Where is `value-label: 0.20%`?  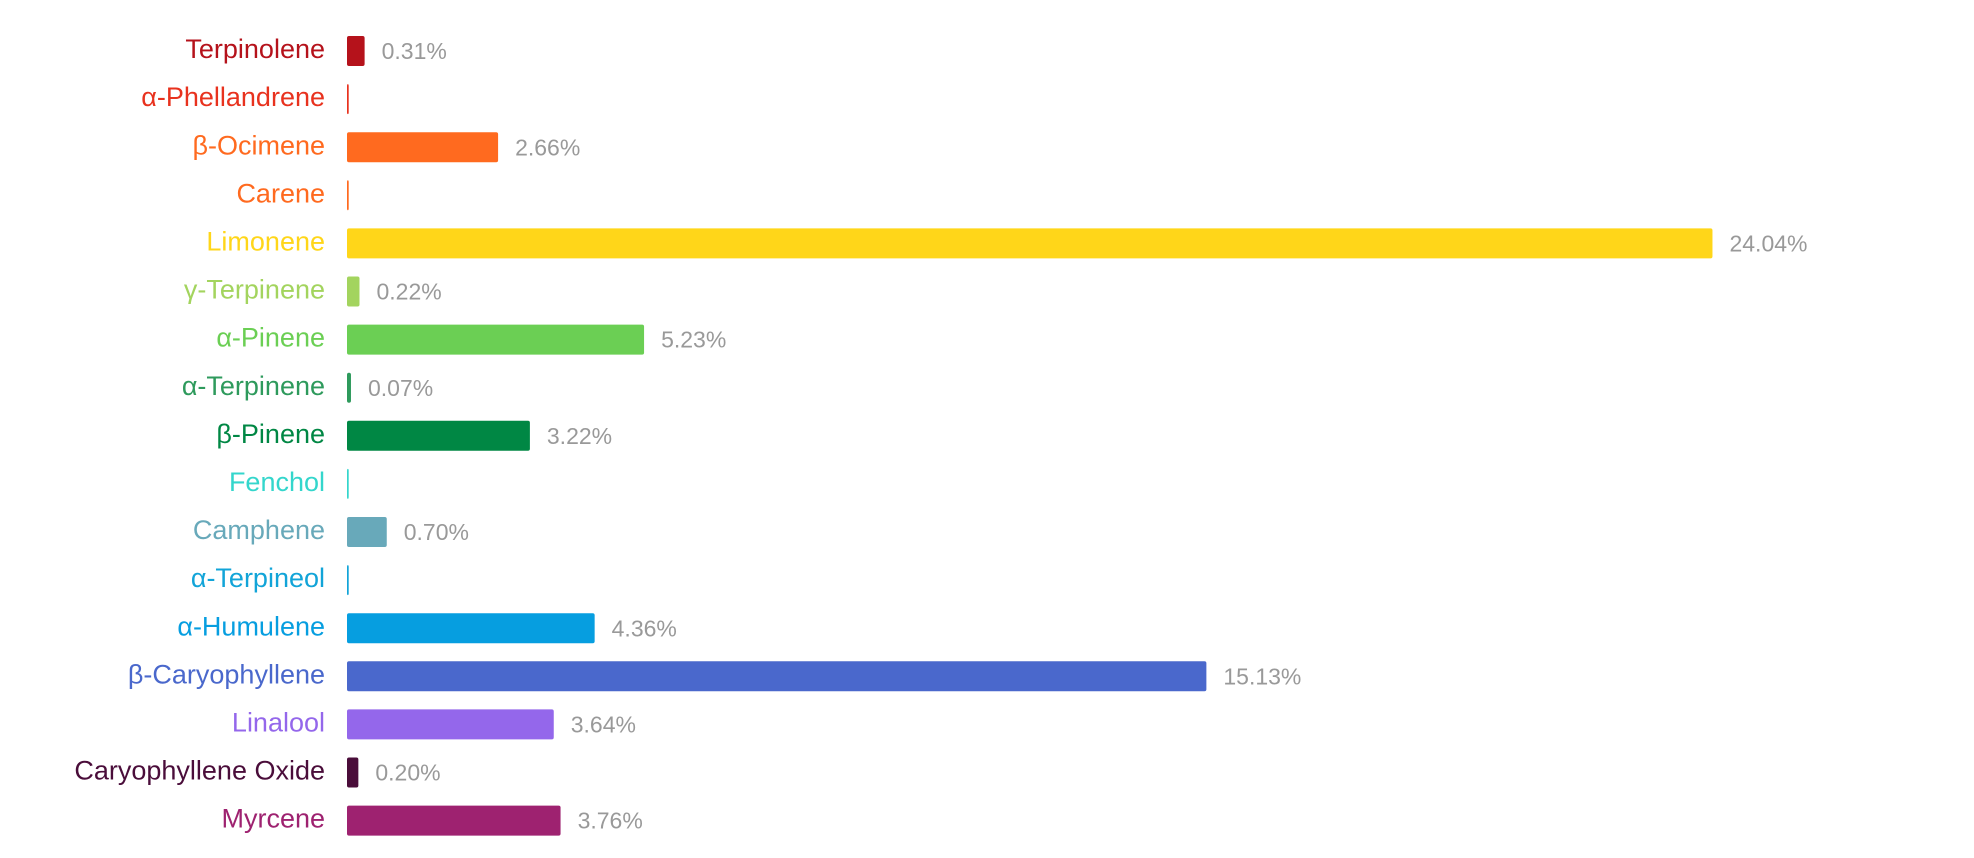
value-label: 0.20% is located at coordinates (407, 773).